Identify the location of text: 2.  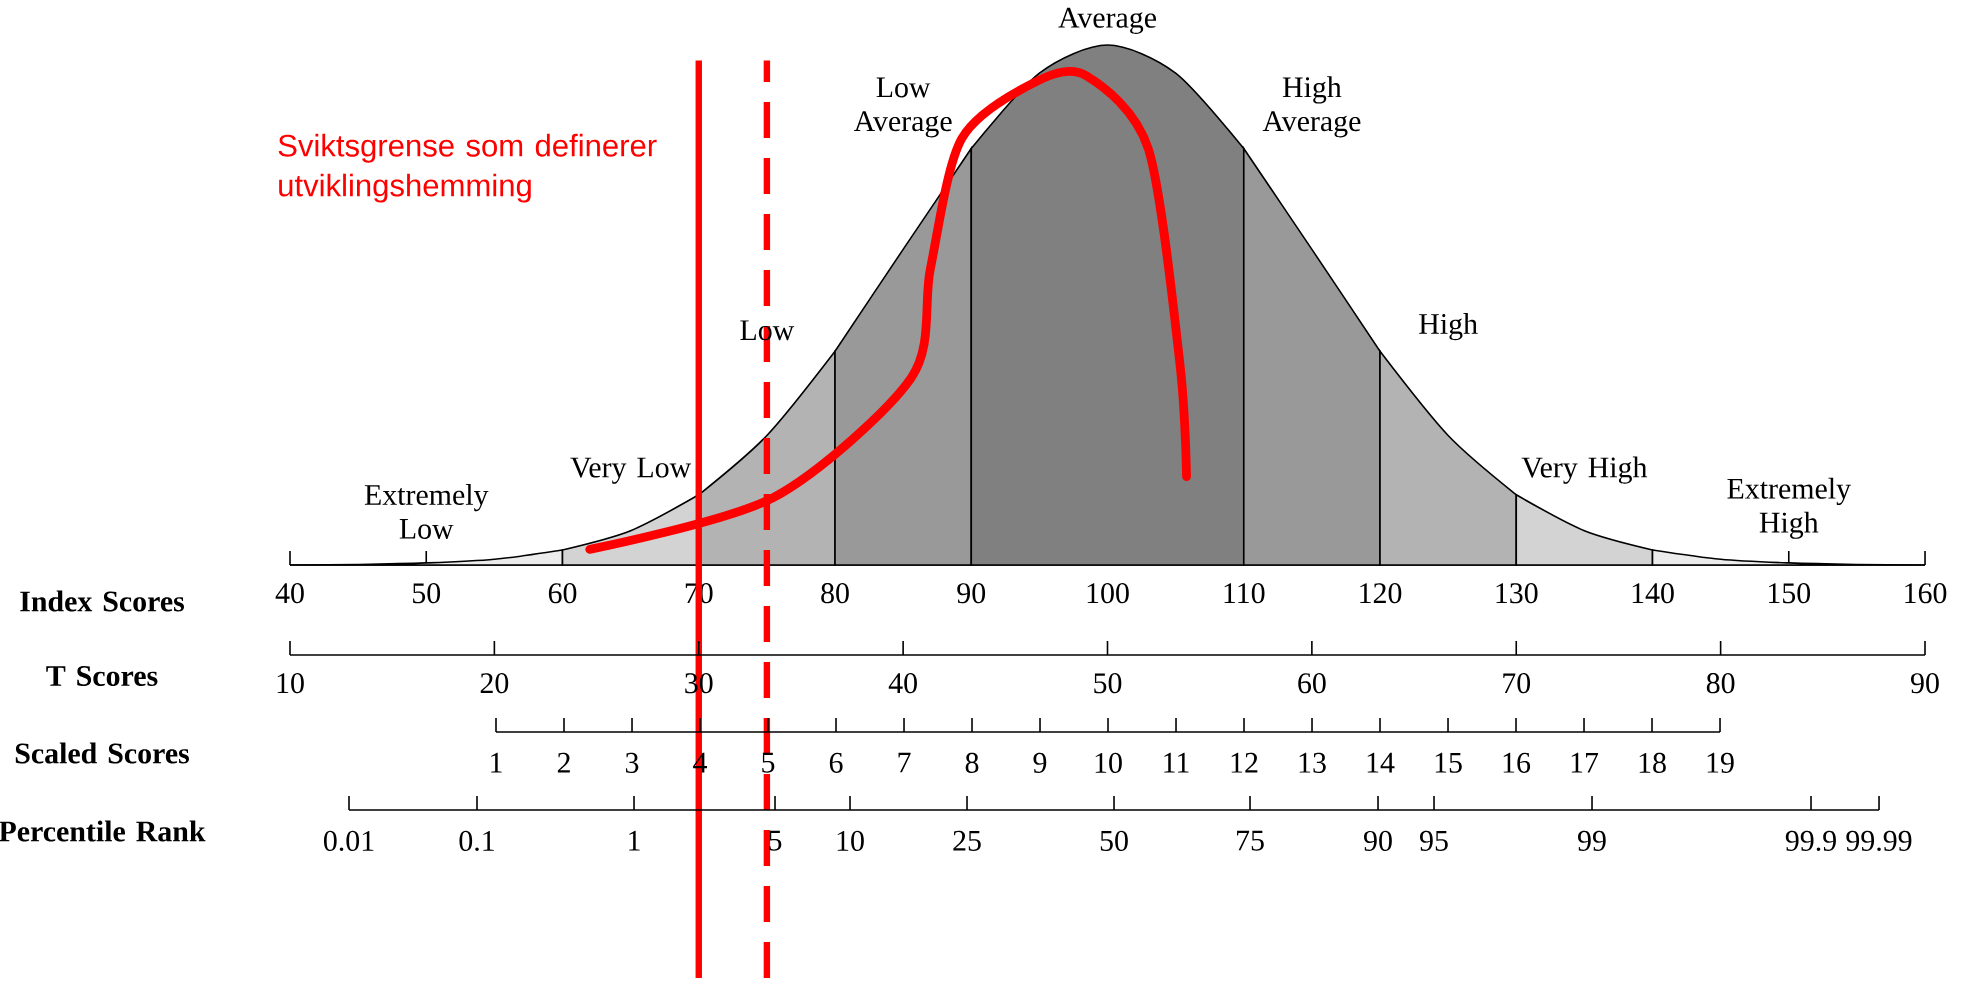
(563, 762).